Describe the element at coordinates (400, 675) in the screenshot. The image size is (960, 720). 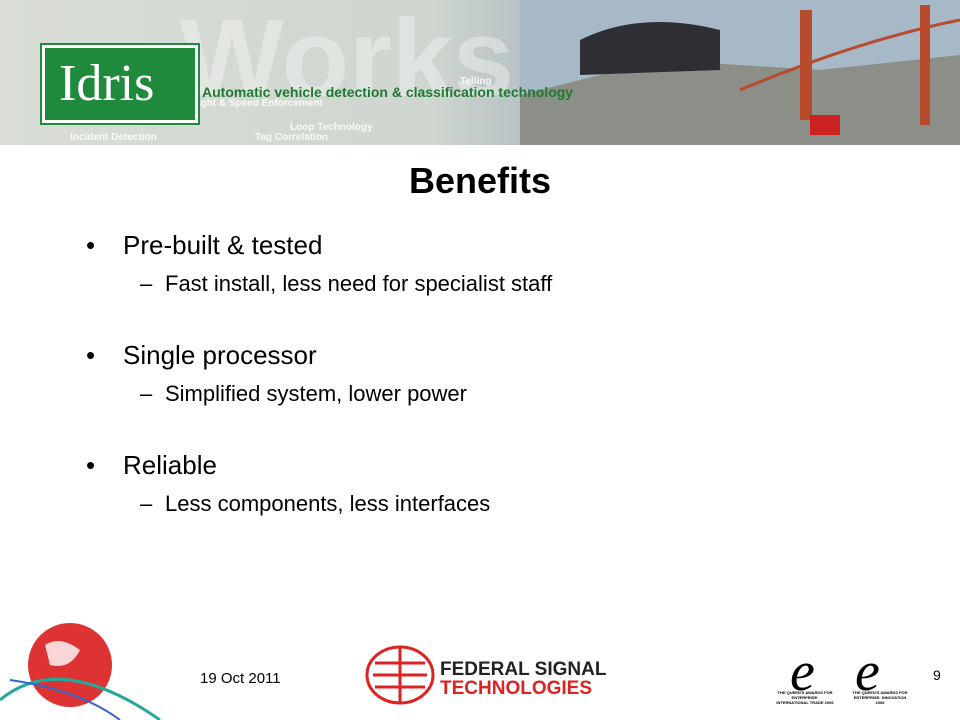
I see `company-logo` at that location.